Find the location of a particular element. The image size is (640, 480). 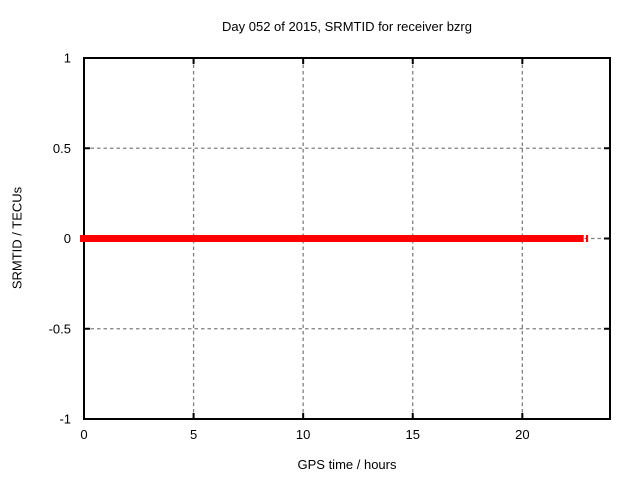

y-tick-label: -0.5 is located at coordinates (60, 328).